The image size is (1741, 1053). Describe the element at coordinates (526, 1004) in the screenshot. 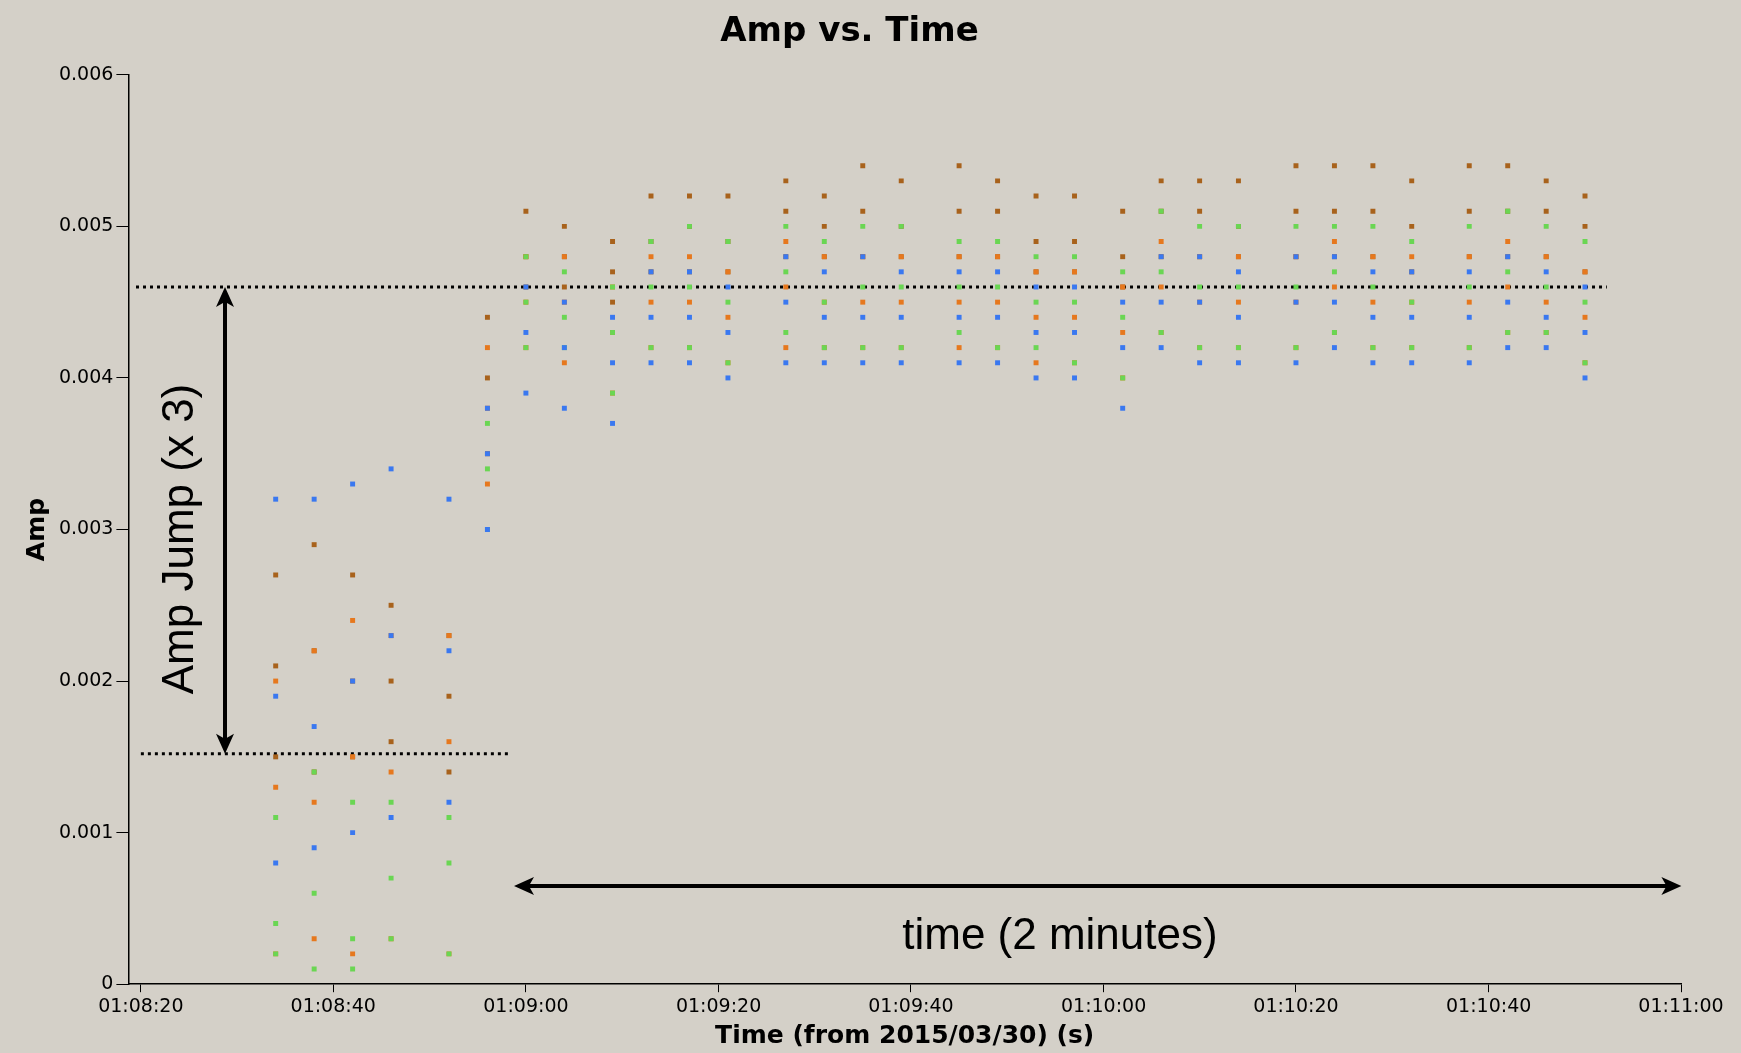

I see `x-tick-label: 01:09:00` at that location.